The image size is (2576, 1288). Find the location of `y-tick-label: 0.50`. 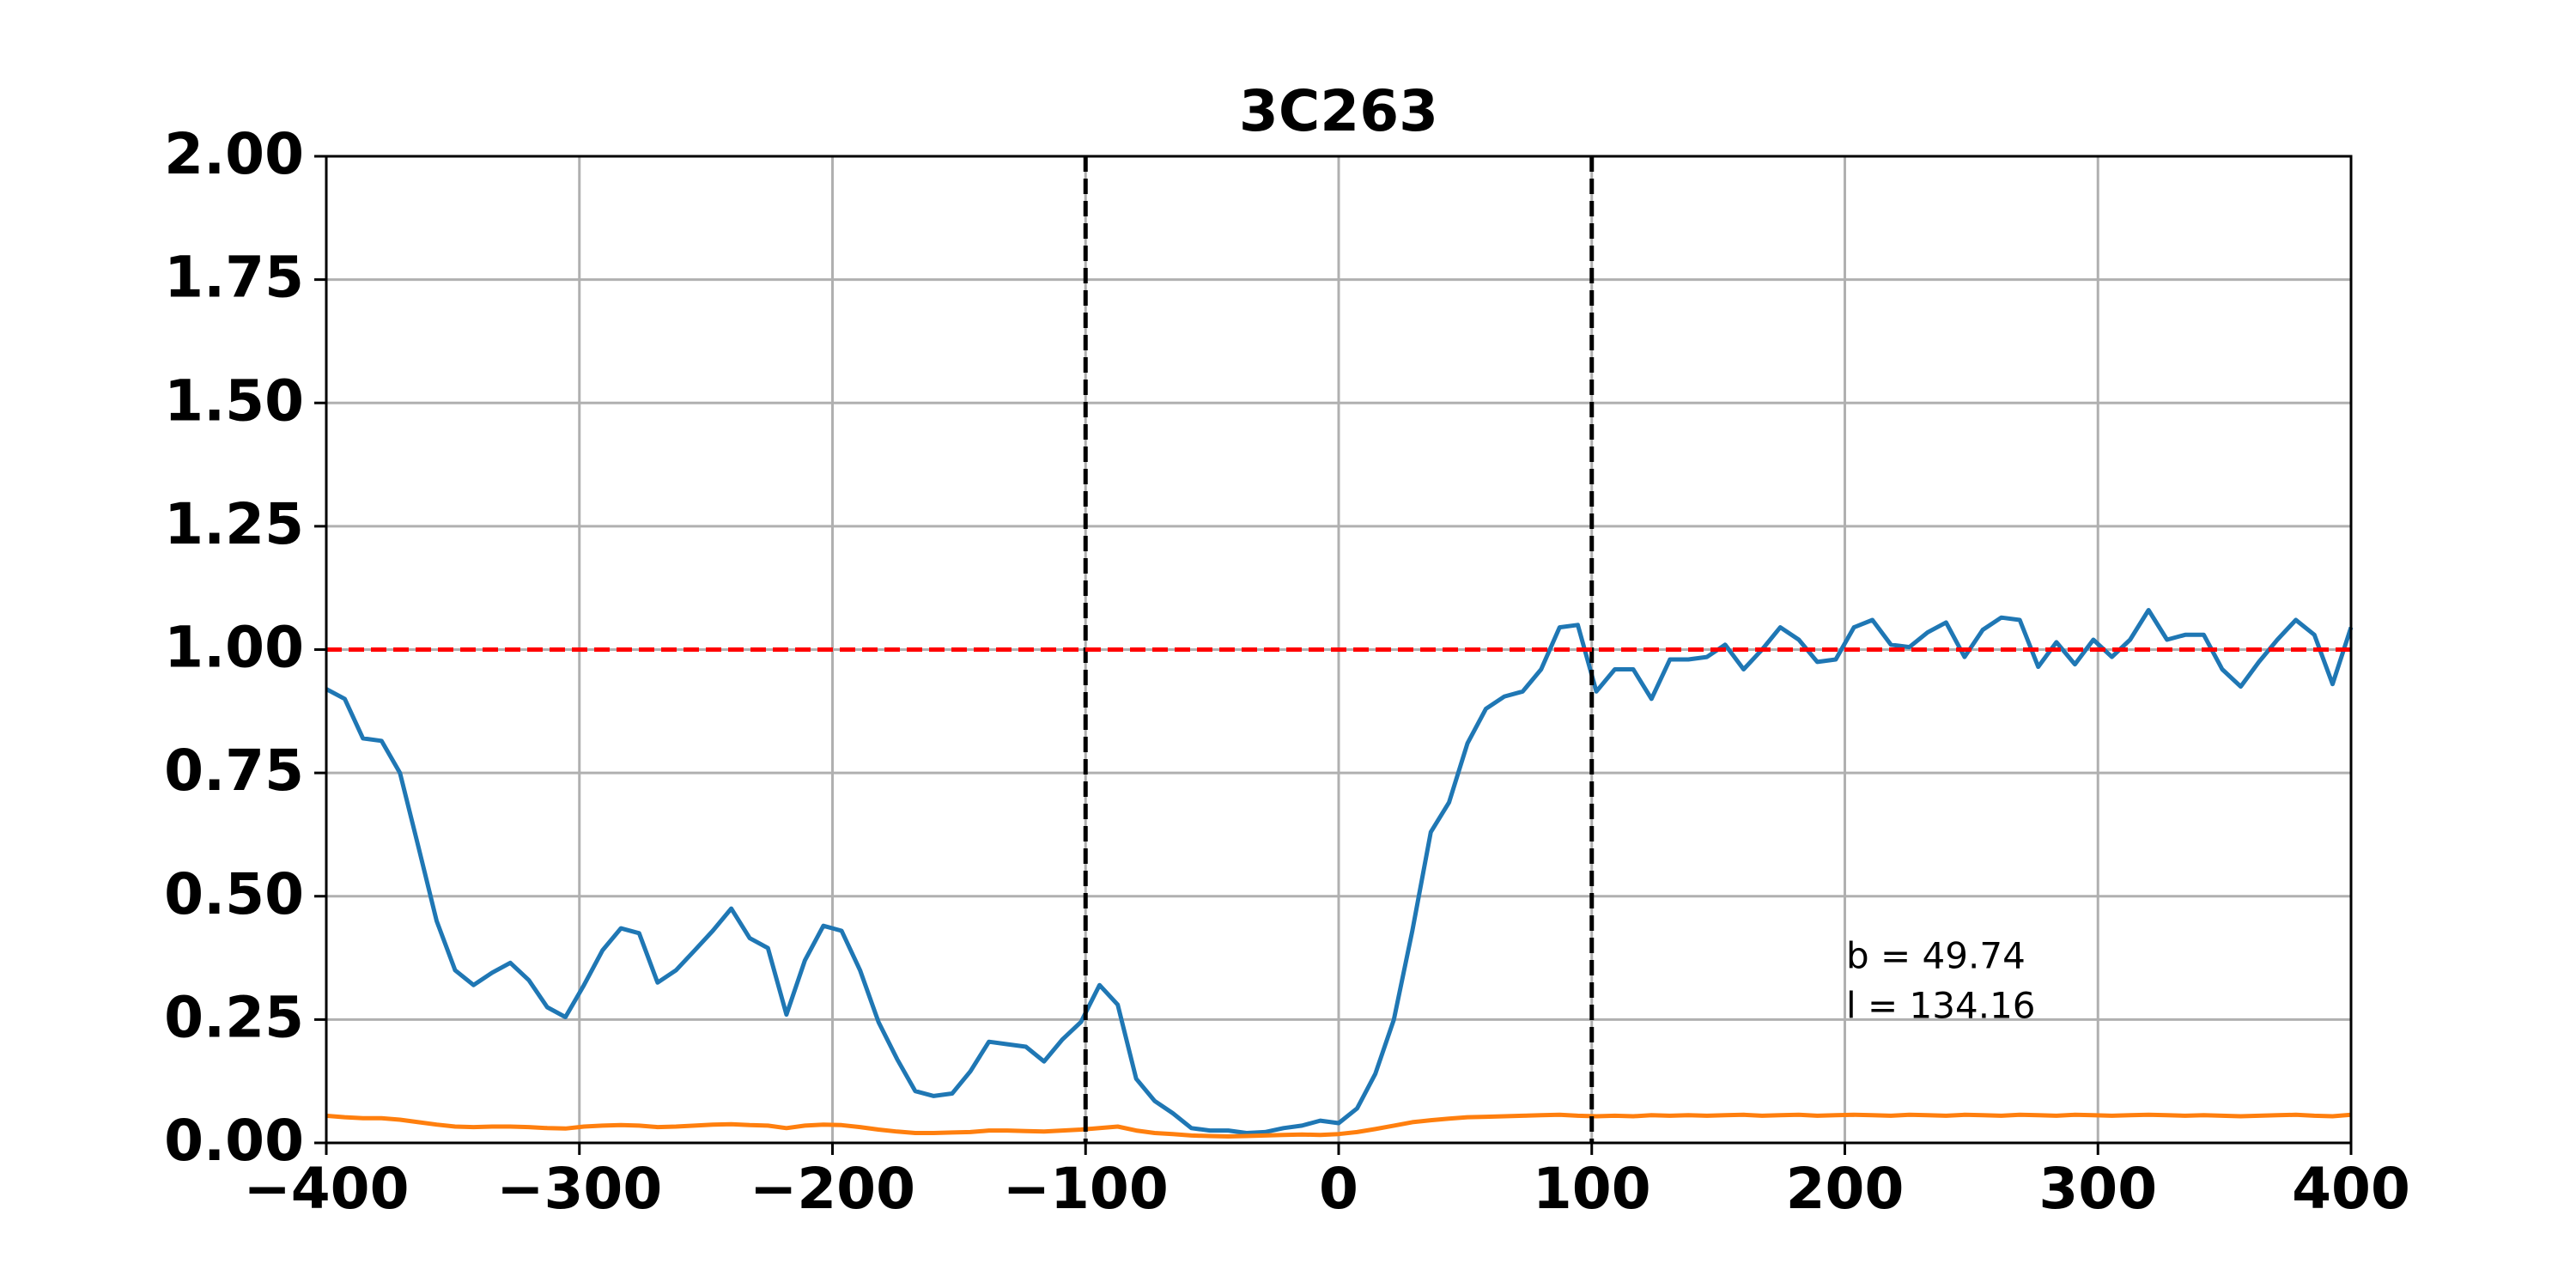

y-tick-label: 0.50 is located at coordinates (234, 894).